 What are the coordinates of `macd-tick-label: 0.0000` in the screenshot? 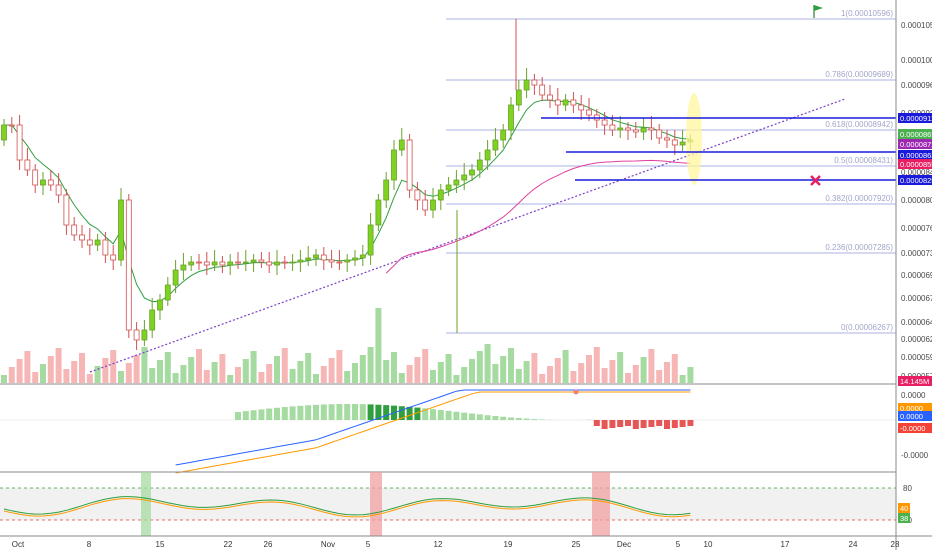 It's located at (913, 395).